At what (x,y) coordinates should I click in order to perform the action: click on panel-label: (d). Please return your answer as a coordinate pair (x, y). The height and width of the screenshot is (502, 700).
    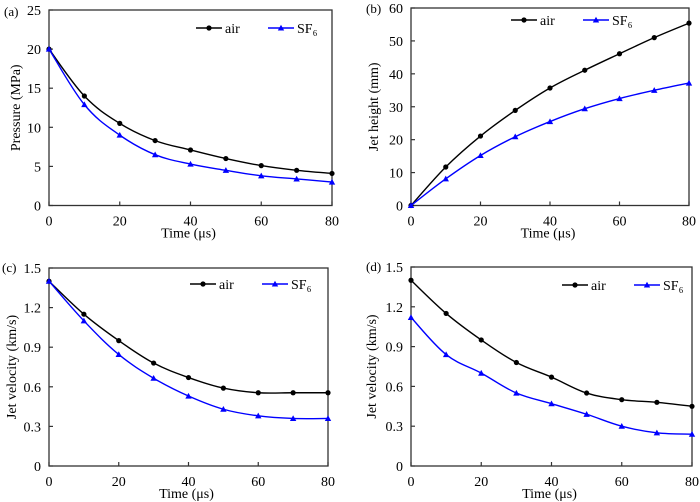
    Looking at the image, I should click on (373, 266).